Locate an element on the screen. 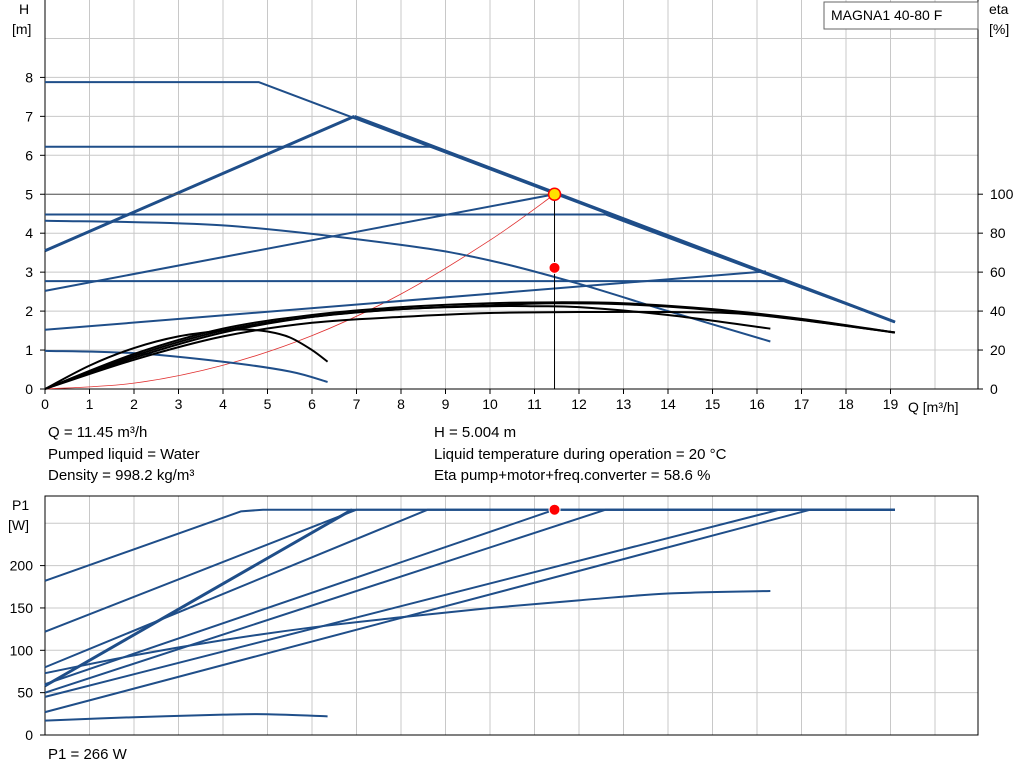 The height and width of the screenshot is (781, 1024). x-tick-label: 13 is located at coordinates (624, 404).